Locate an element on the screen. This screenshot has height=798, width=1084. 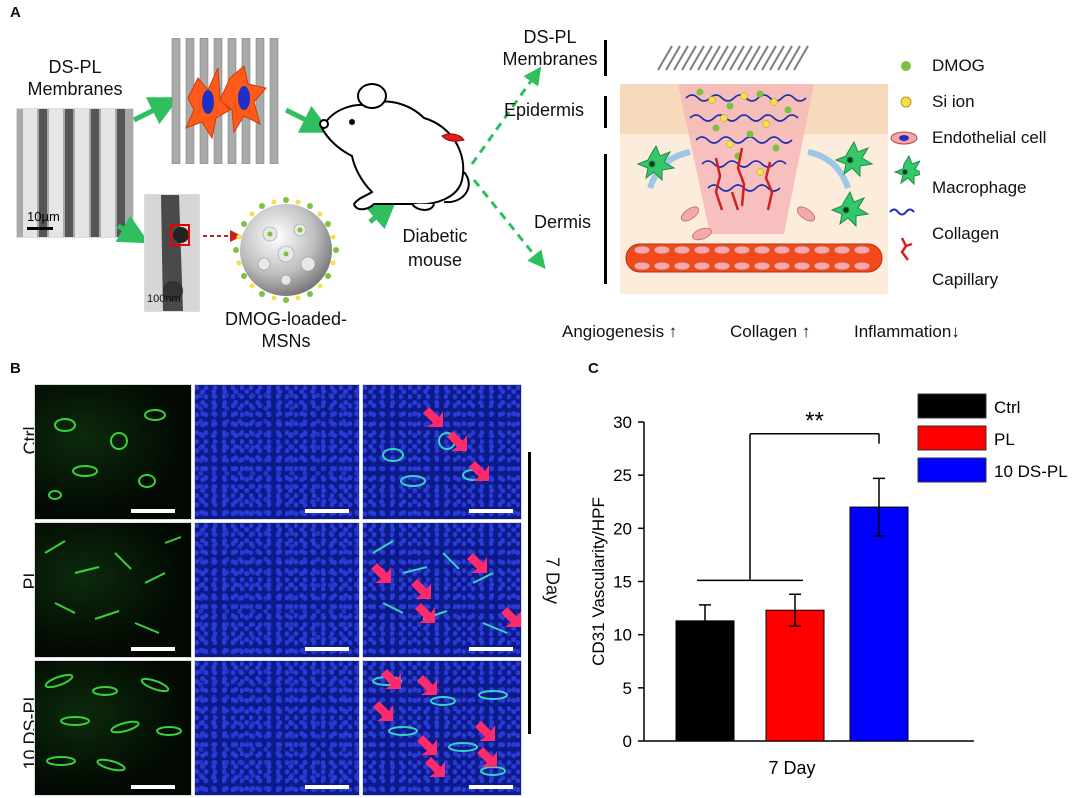
msn-sphere is located at coordinates (286, 250).